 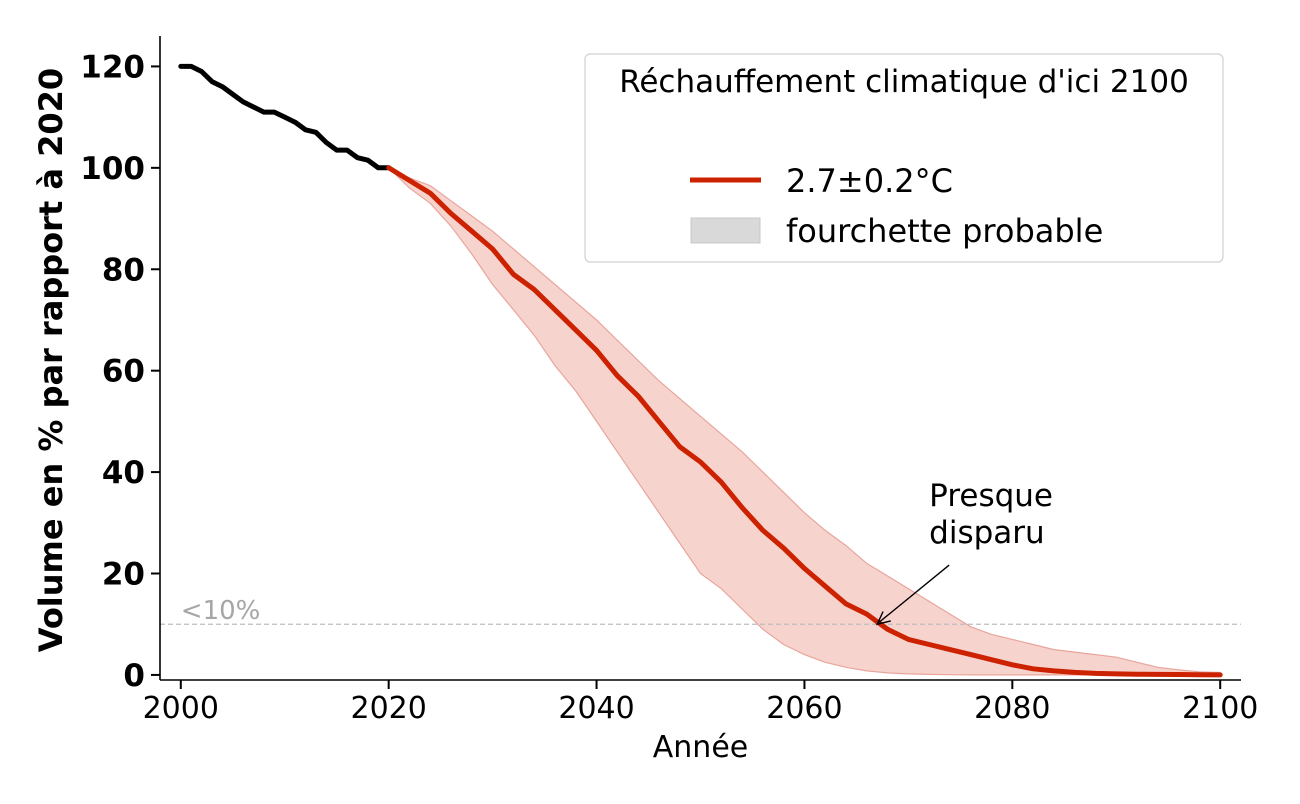 What do you see at coordinates (944, 231) in the screenshot?
I see `legend-label-range: fourchette probable` at bounding box center [944, 231].